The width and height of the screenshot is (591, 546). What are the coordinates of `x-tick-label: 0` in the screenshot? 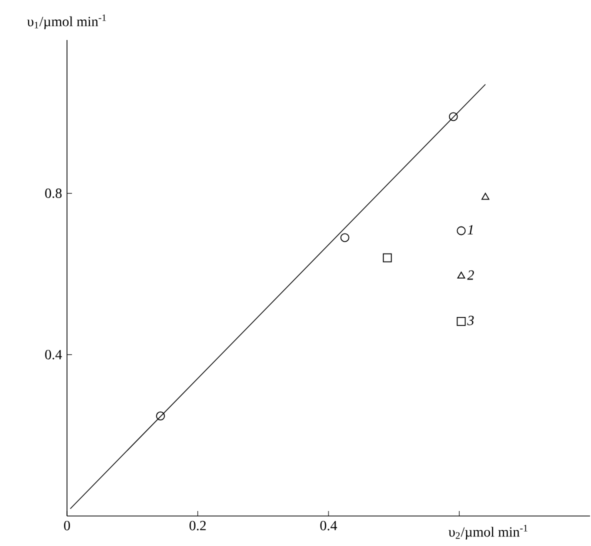 It's located at (67, 525).